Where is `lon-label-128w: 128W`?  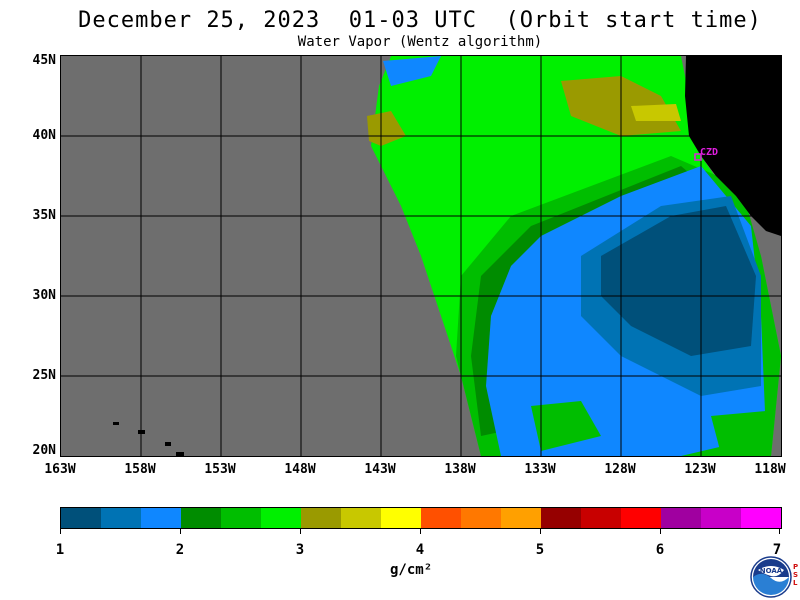
lon-label-128w: 128W is located at coordinates (620, 469).